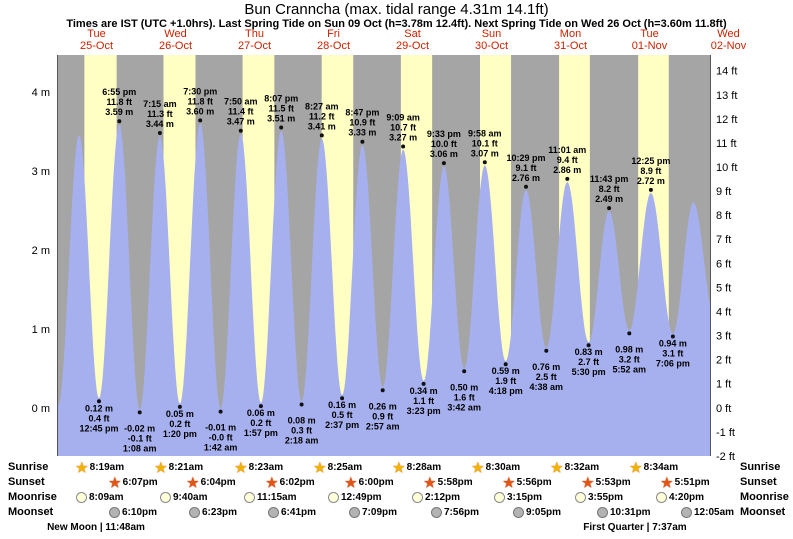 This screenshot has height=539, width=793. I want to click on sunset-entry: ★ 5:56pm, so click(527, 482).